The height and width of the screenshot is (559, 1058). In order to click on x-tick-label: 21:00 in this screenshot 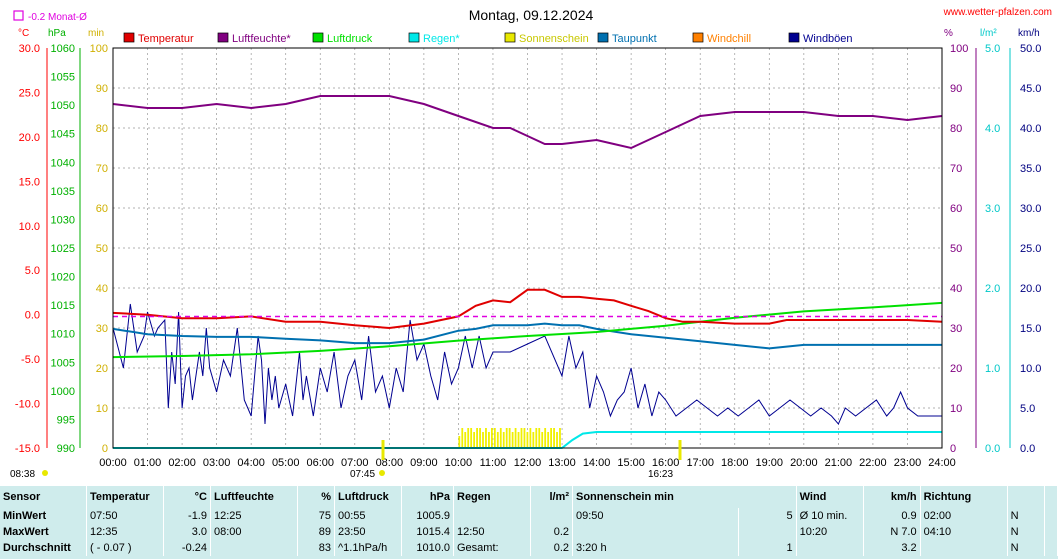, I will do `click(839, 463)`.